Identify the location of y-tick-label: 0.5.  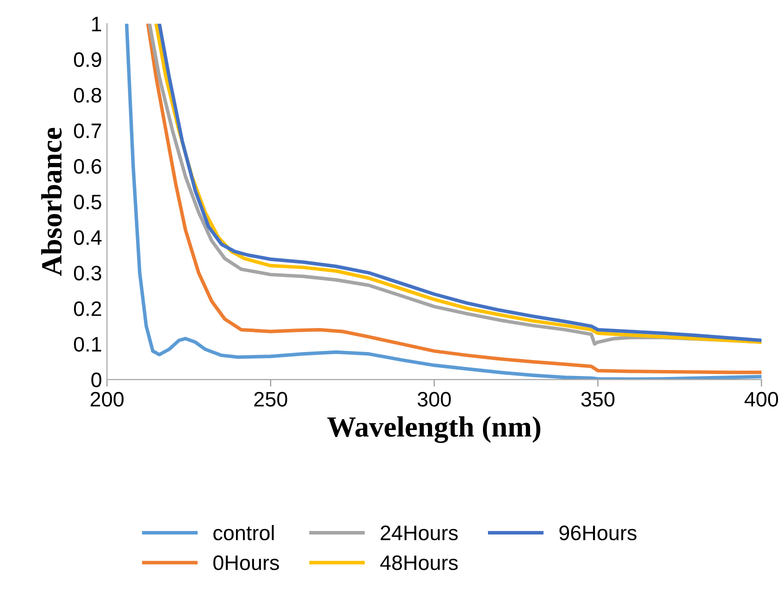
(88, 202).